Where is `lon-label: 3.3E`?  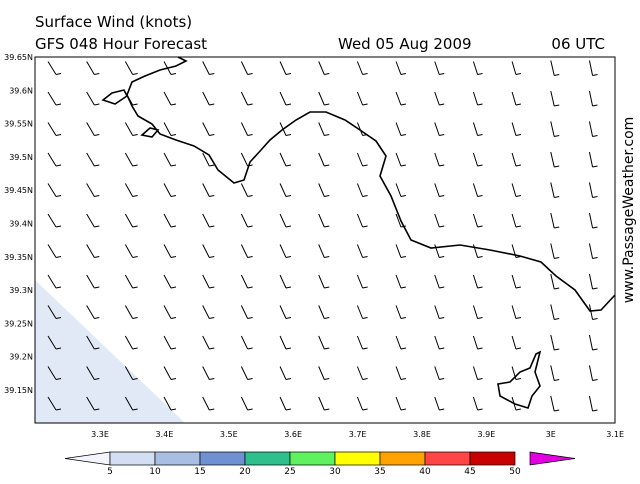 lon-label: 3.3E is located at coordinates (100, 434).